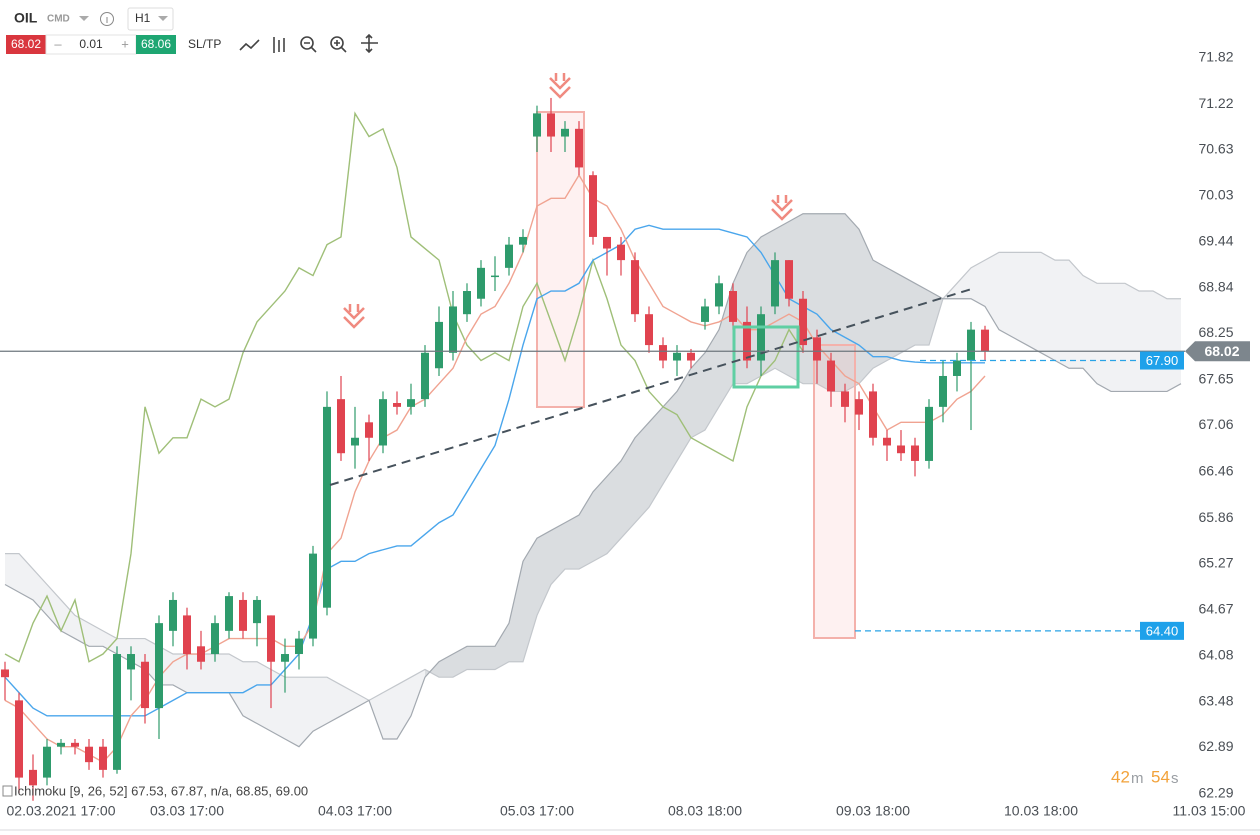 The height and width of the screenshot is (835, 1260). What do you see at coordinates (156, 44) in the screenshot?
I see `ask-box` at bounding box center [156, 44].